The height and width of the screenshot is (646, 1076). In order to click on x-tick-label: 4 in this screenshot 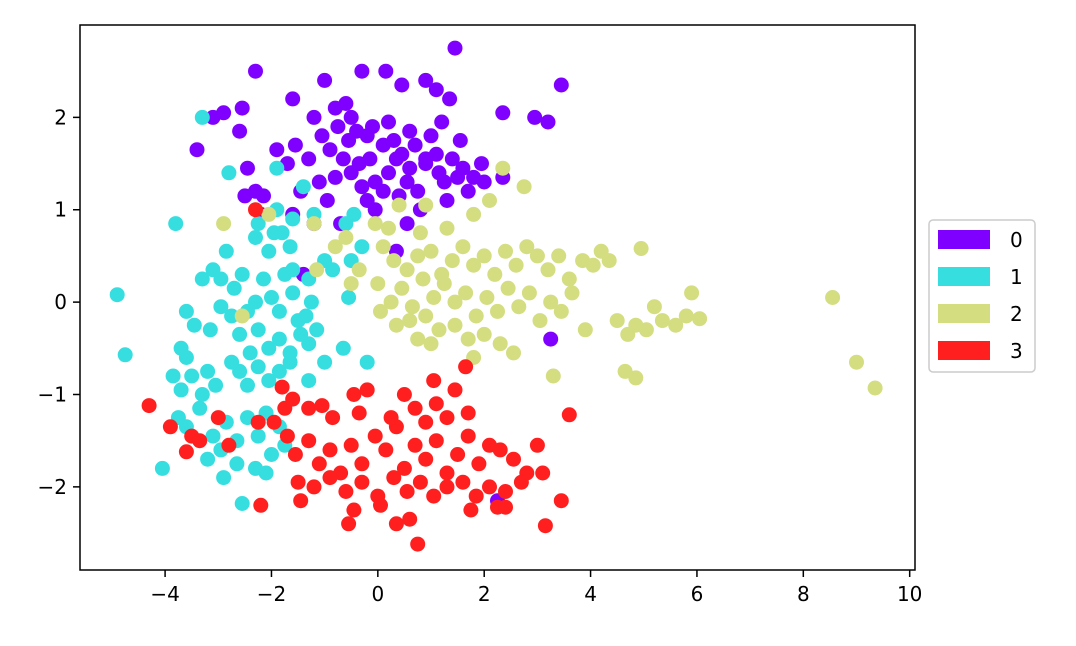, I will do `click(590, 594)`.